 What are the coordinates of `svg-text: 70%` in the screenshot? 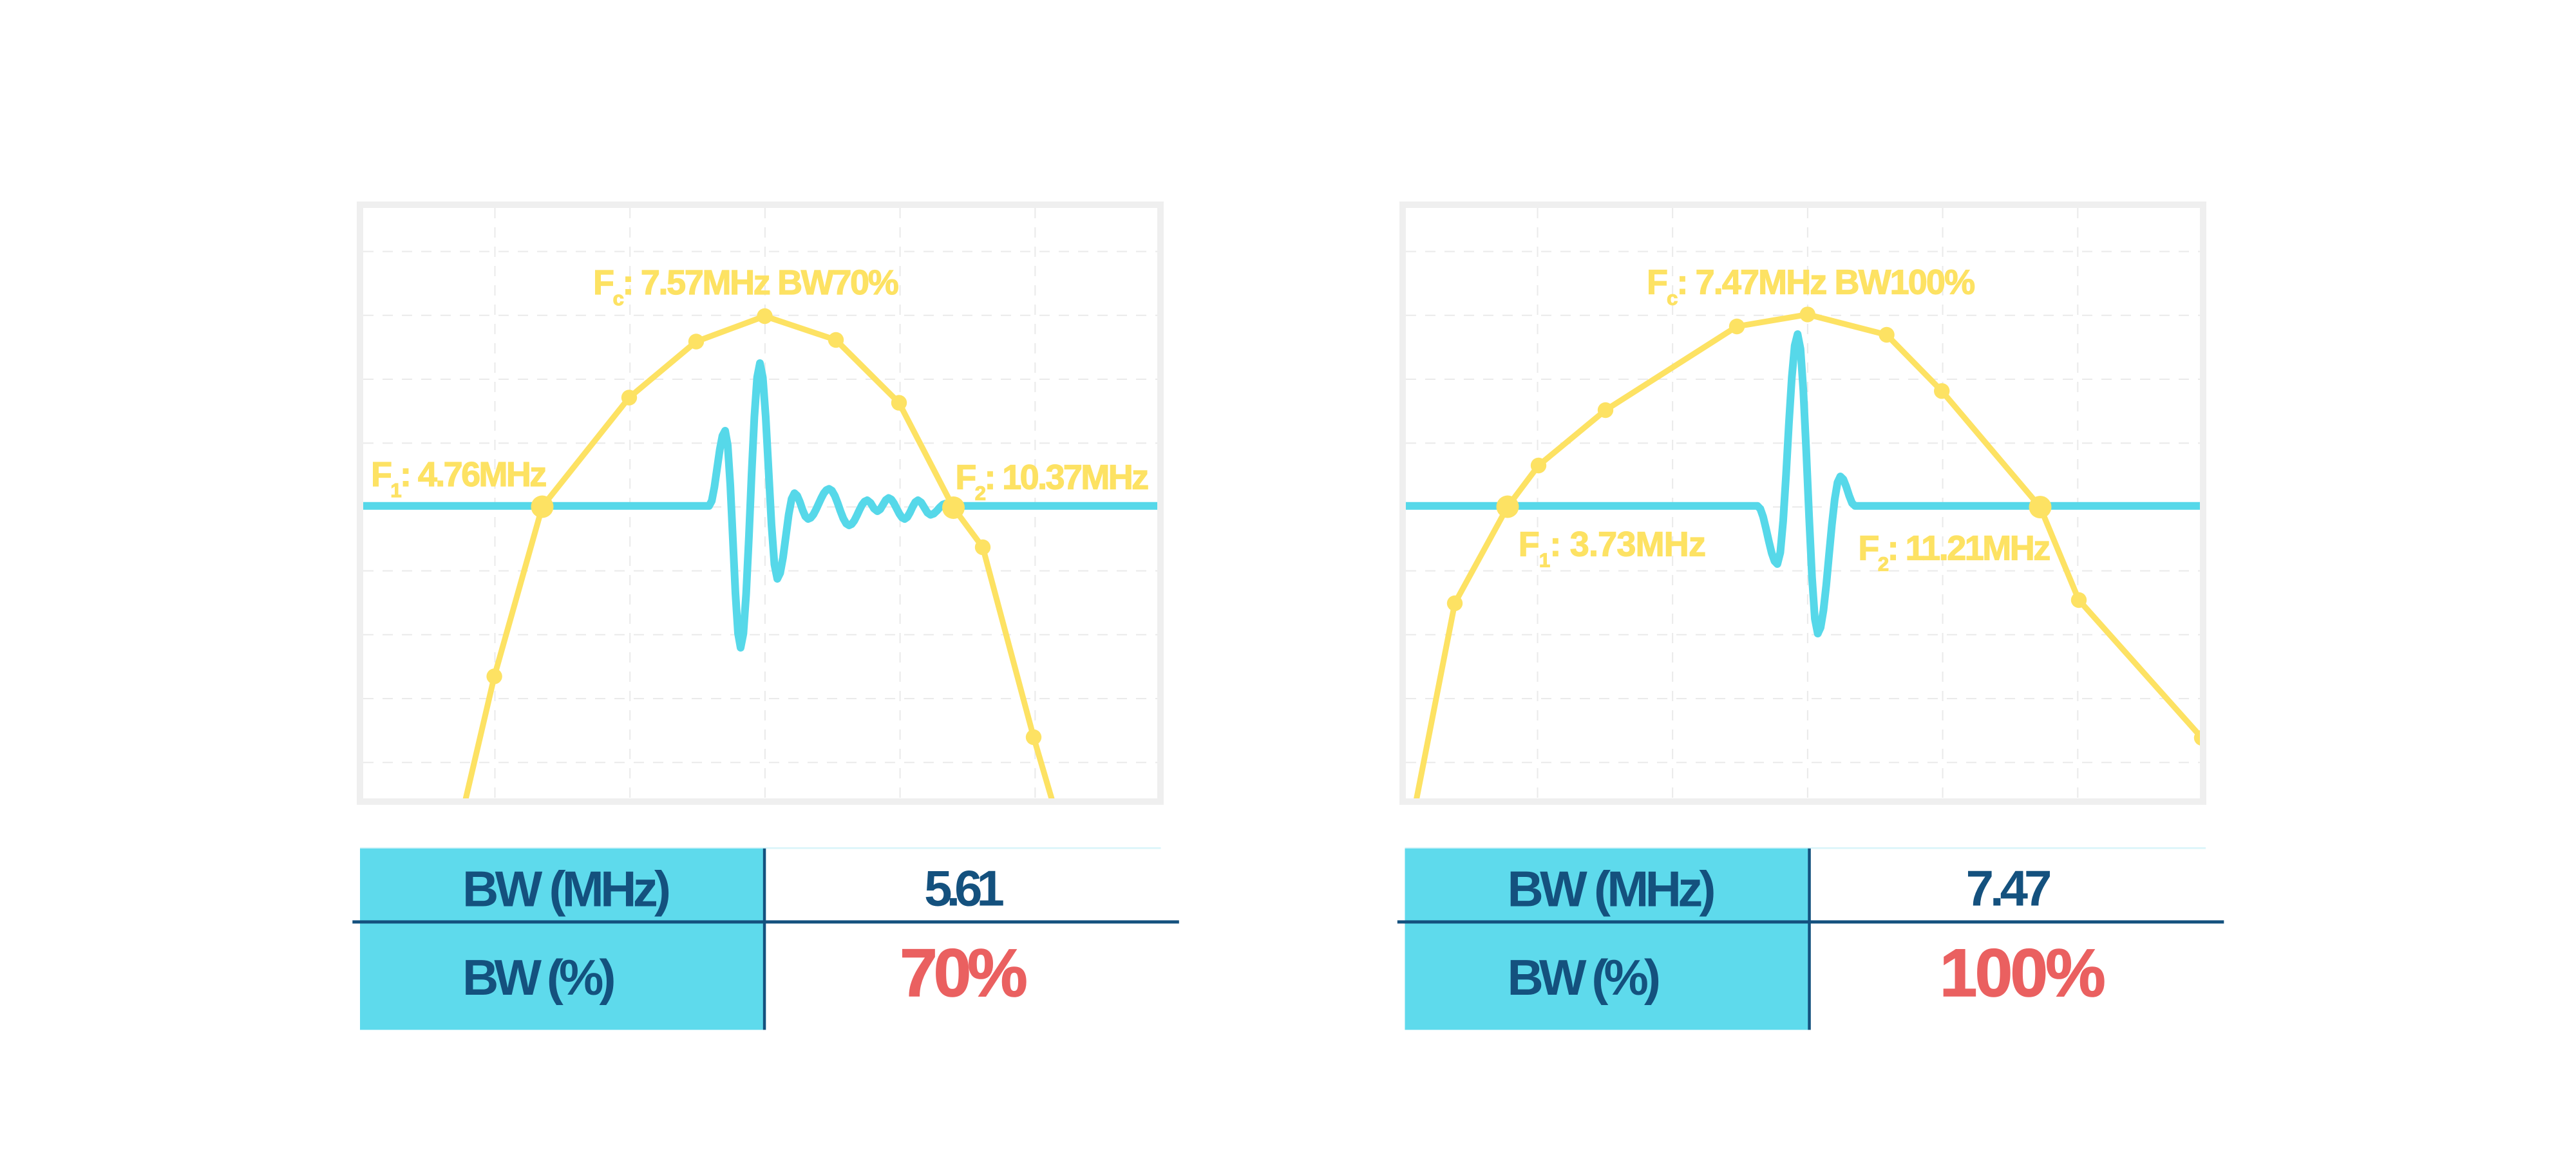 It's located at (963, 973).